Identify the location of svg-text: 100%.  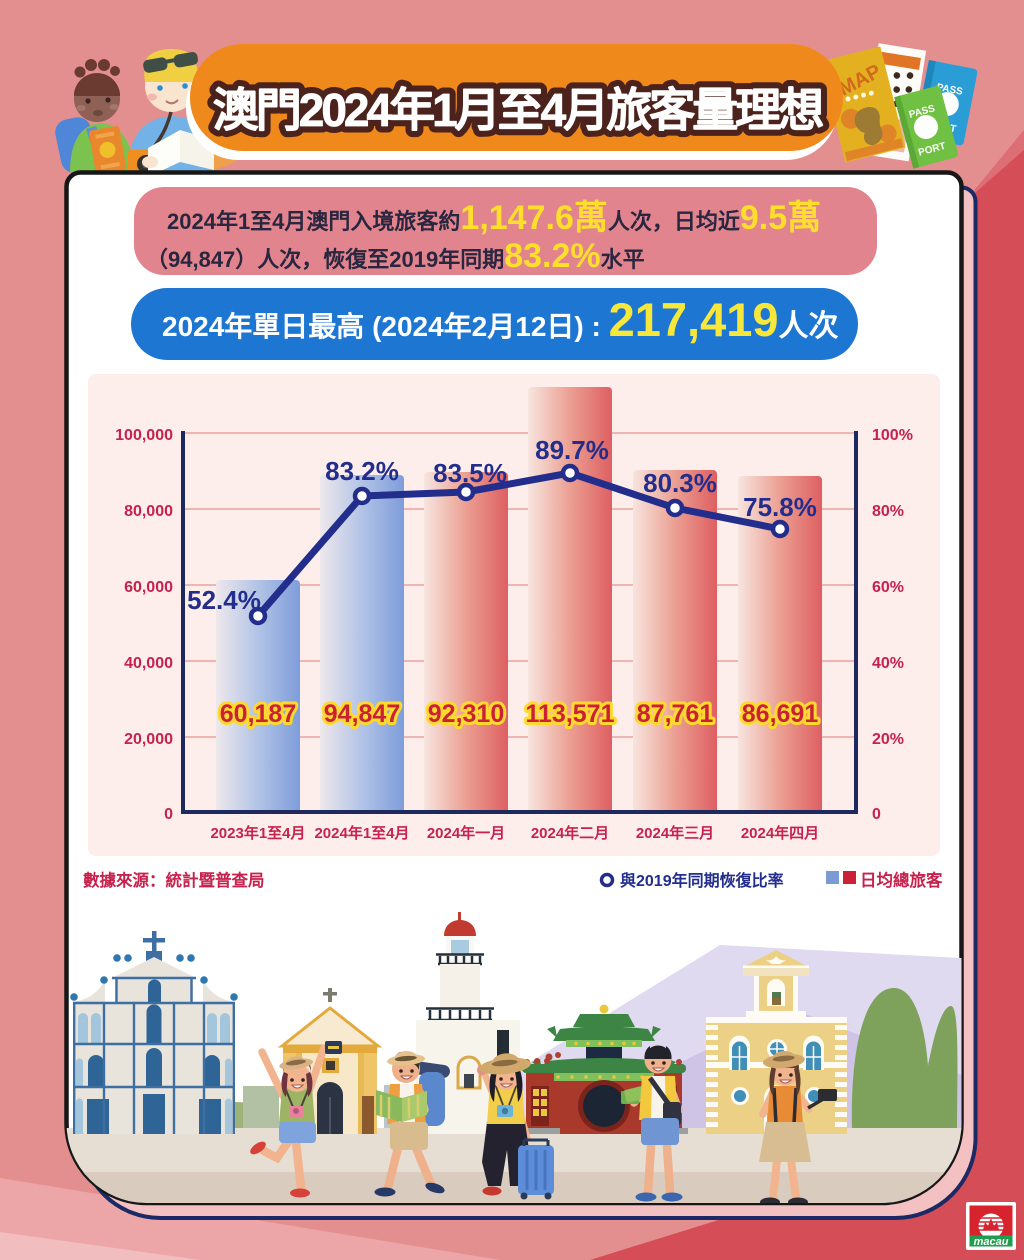
(892, 435).